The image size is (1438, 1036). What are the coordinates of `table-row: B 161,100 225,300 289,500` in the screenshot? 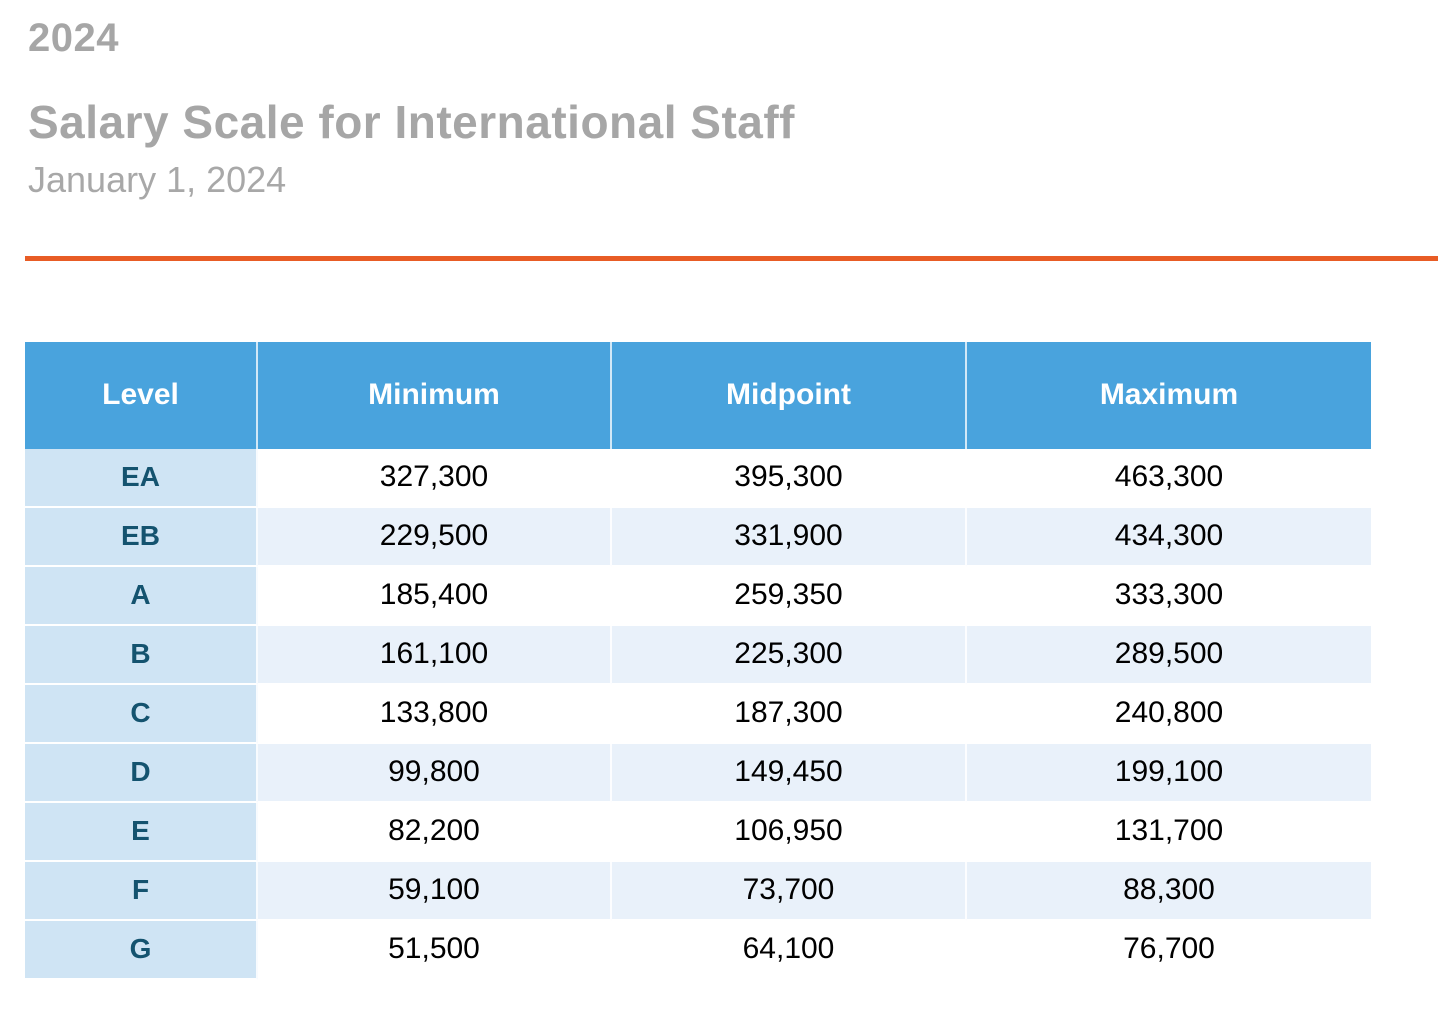 It's located at (698, 655).